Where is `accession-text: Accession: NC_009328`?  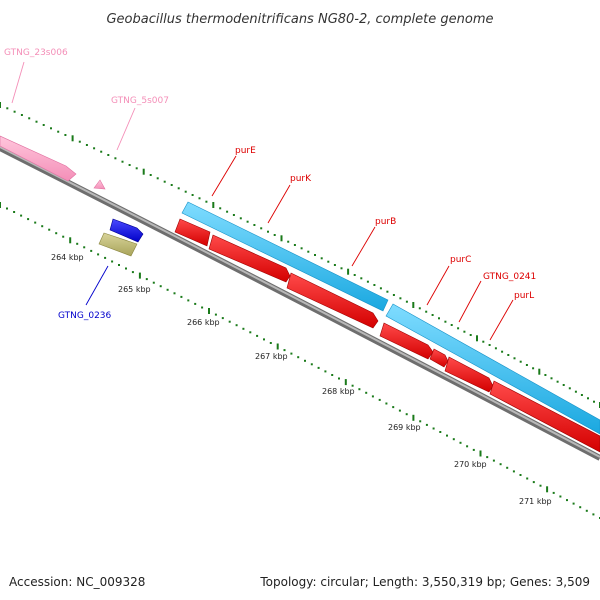
accession-text: Accession: NC_009328 is located at coordinates (77, 582).